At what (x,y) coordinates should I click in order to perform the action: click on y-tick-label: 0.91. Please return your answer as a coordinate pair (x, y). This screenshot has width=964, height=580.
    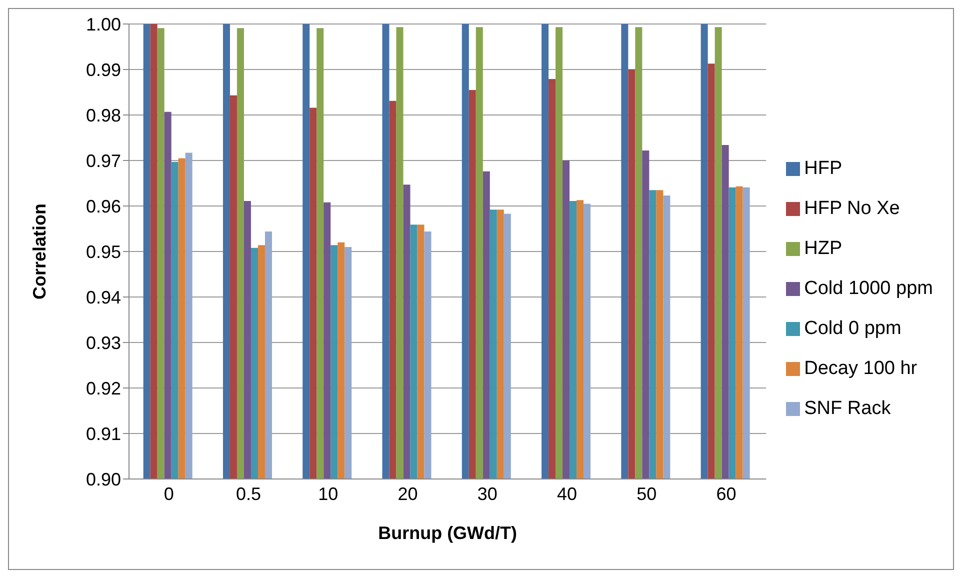
    Looking at the image, I should click on (103, 434).